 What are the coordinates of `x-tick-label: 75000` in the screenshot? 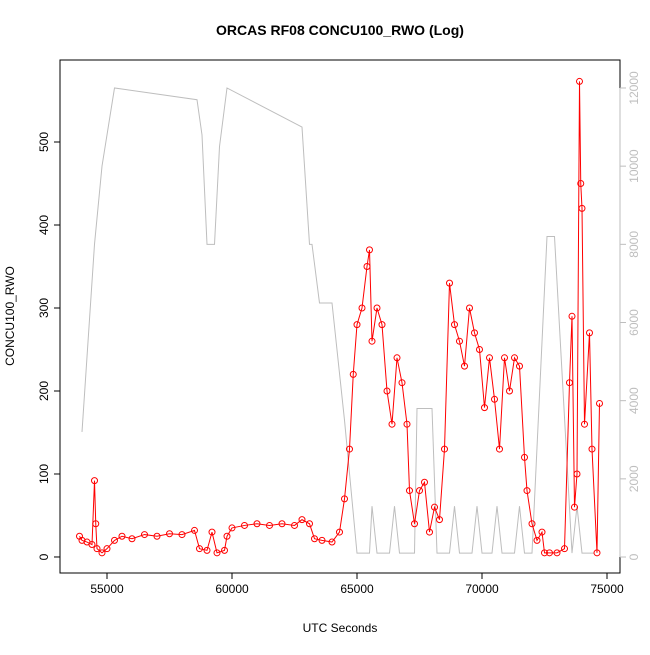 It's located at (607, 589).